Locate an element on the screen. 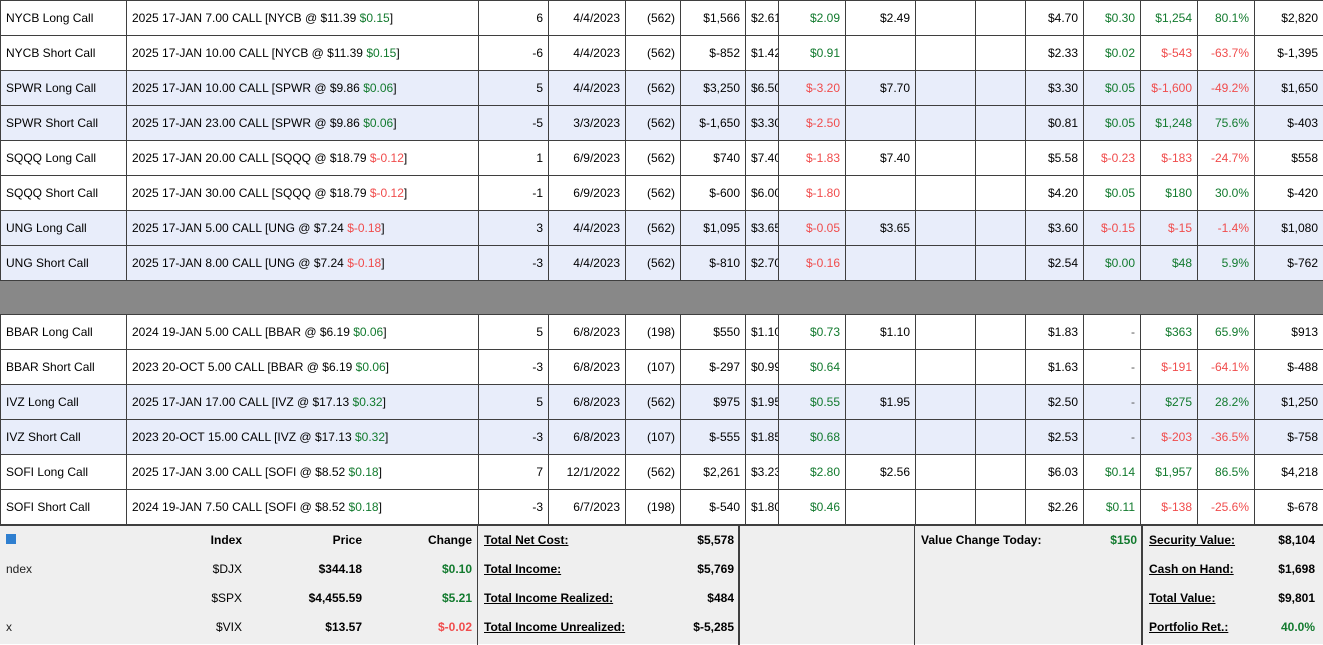  gain-loss-cell: $363 is located at coordinates (1169, 332).